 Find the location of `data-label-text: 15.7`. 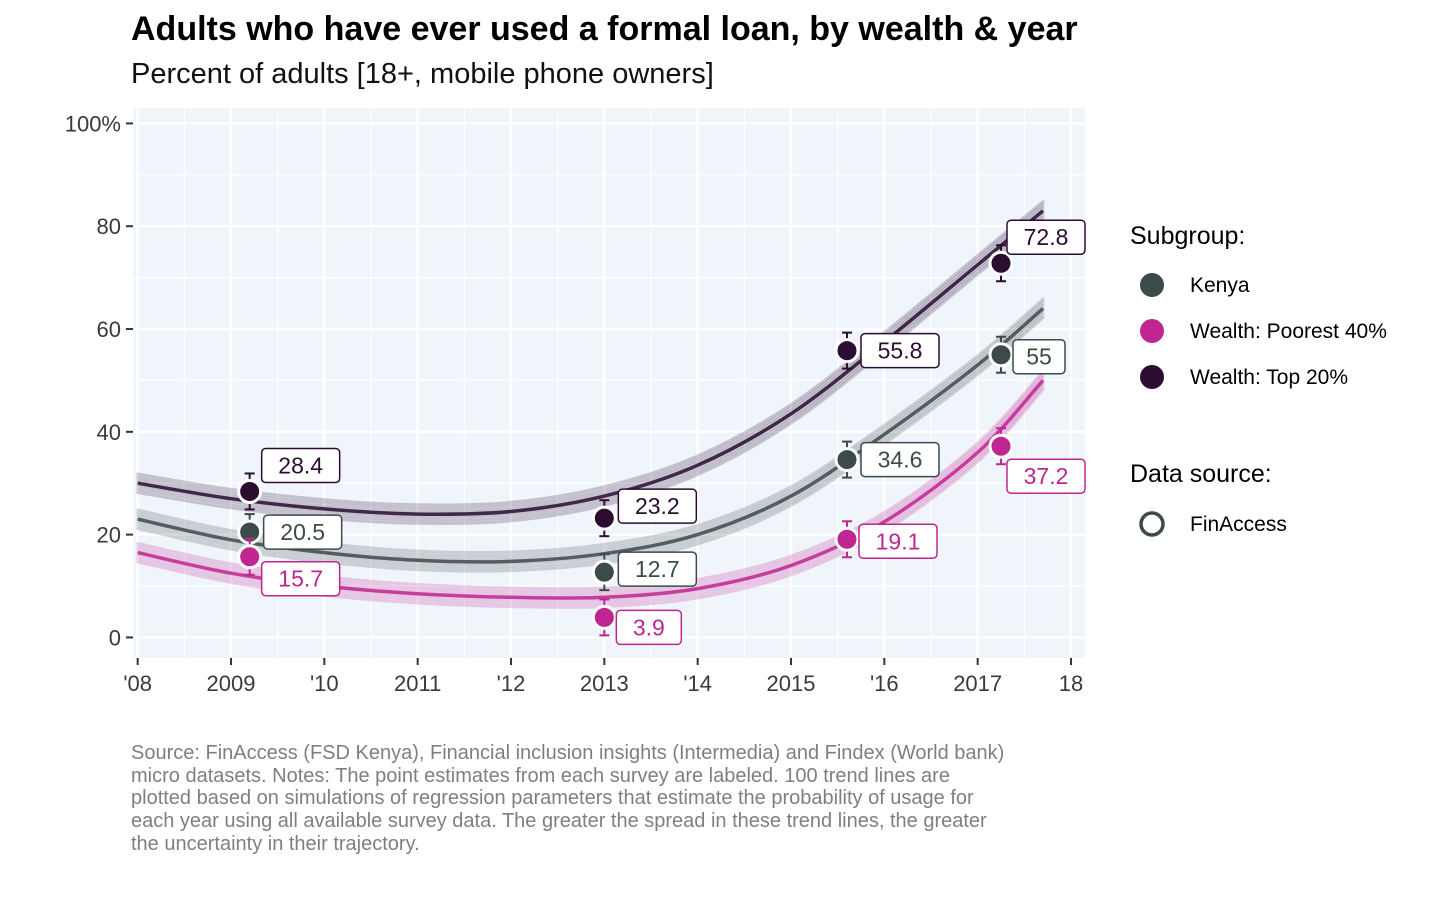

data-label-text: 15.7 is located at coordinates (300, 579).